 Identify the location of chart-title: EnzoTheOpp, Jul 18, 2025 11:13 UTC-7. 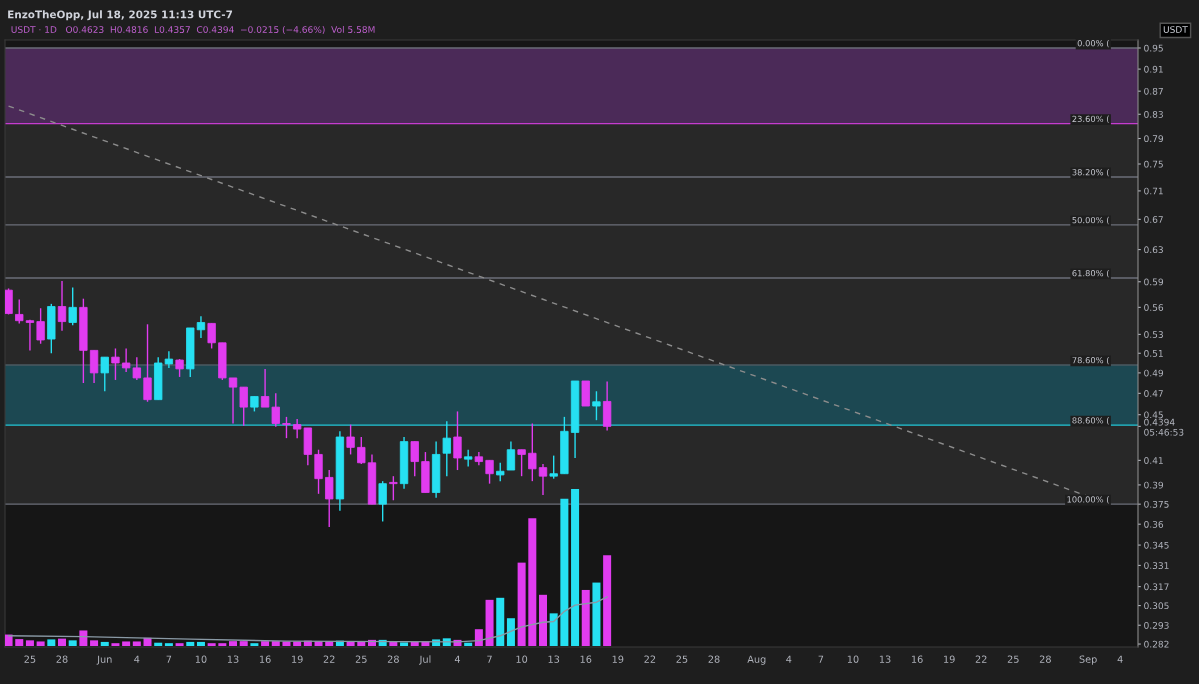
(120, 15).